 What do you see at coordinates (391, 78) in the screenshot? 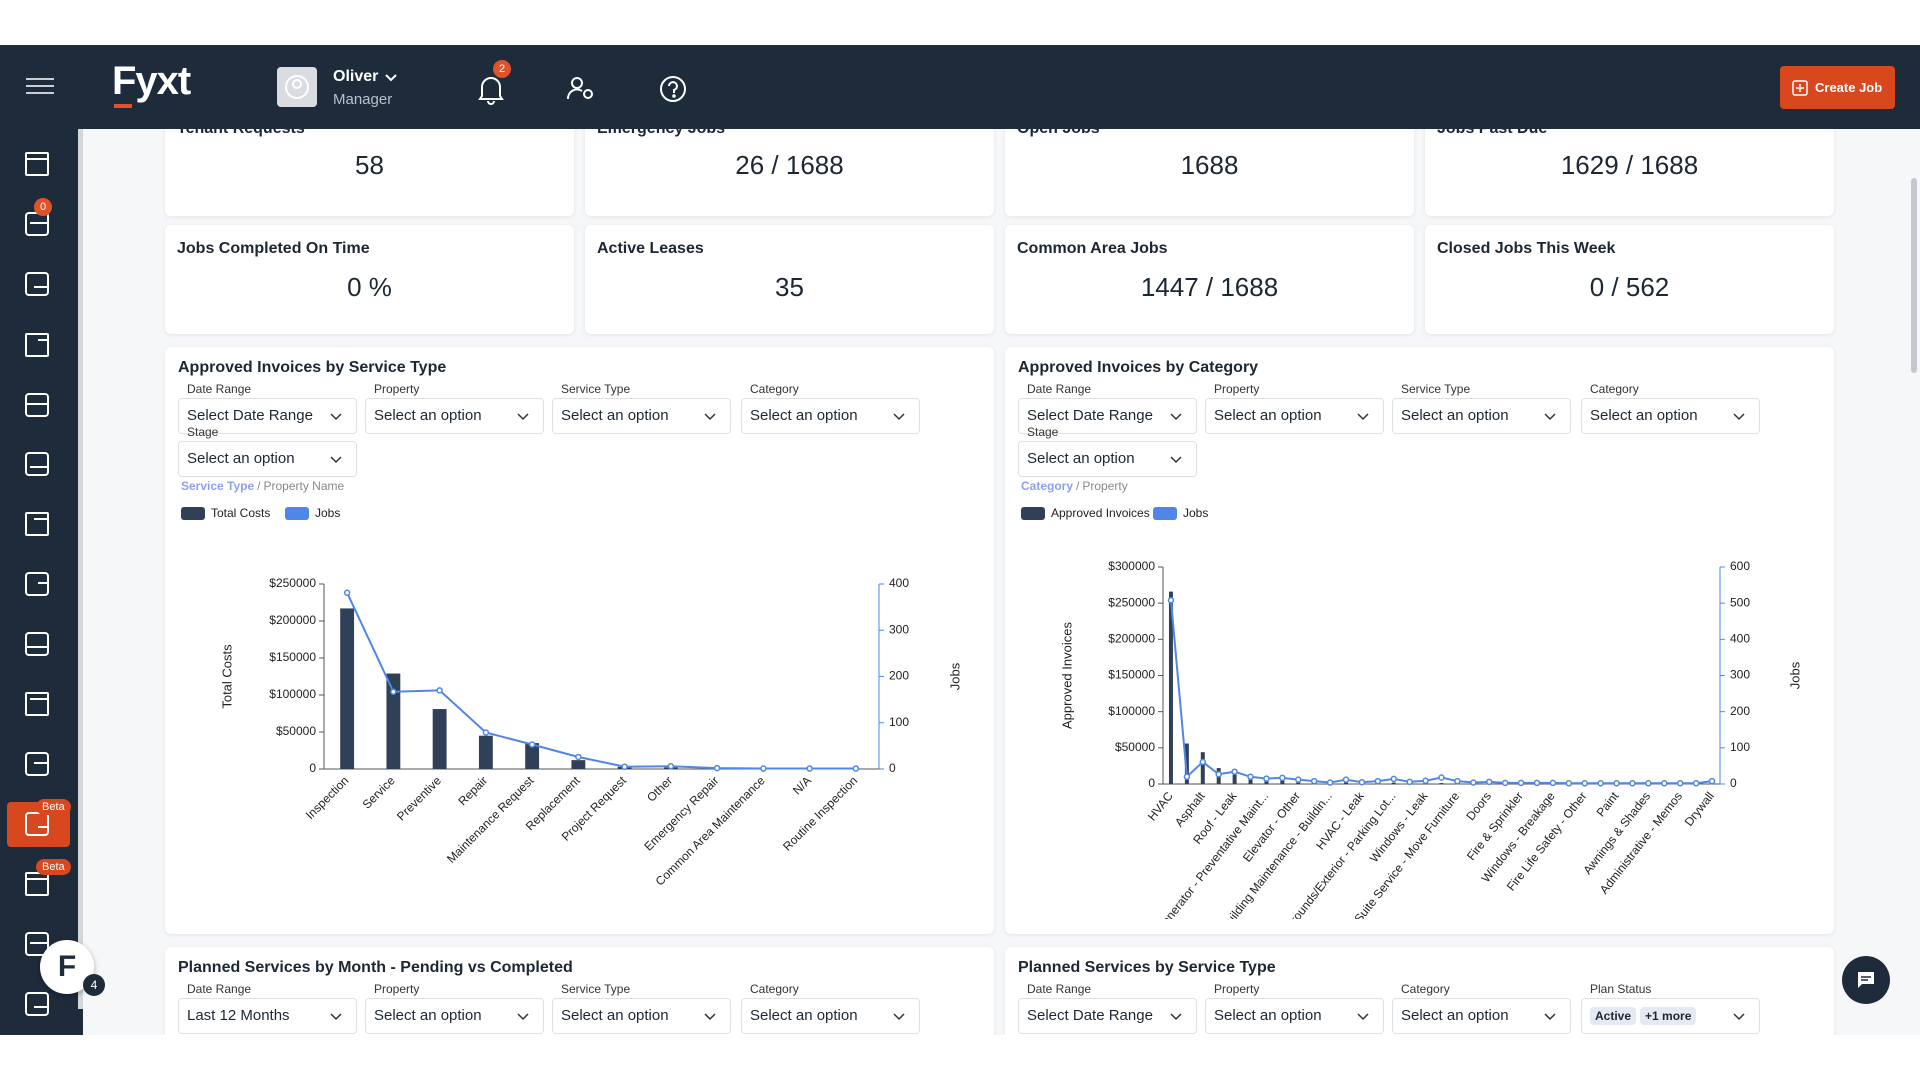
I see `user-chevron` at bounding box center [391, 78].